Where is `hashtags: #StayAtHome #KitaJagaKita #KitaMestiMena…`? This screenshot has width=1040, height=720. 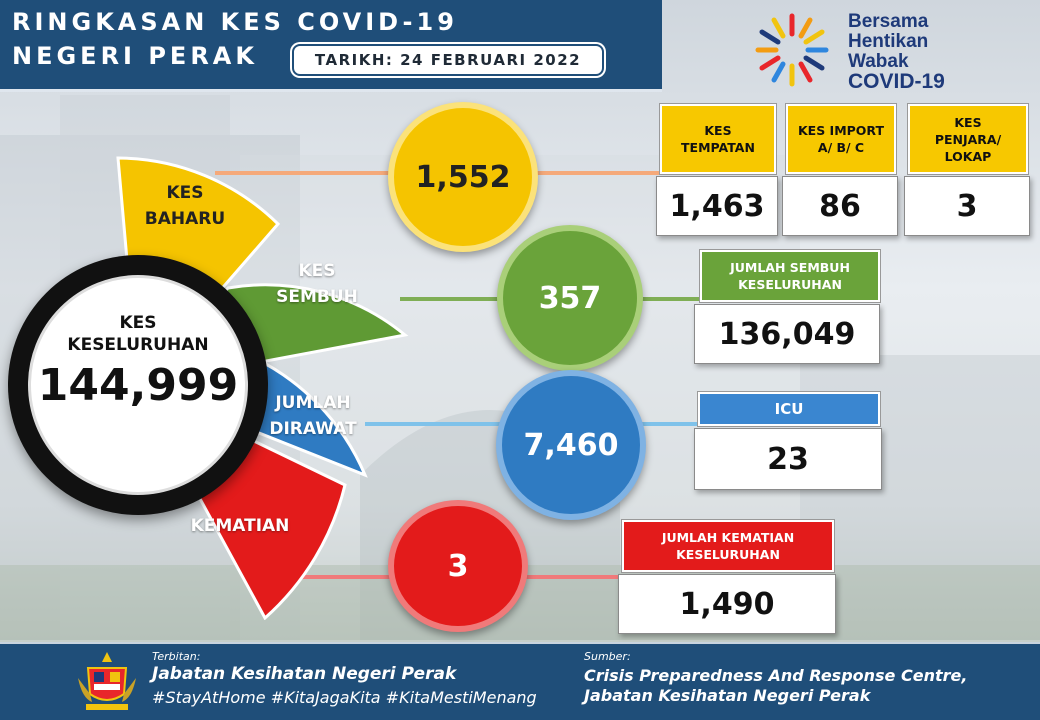 hashtags: #StayAtHome #KitaJagaKita #KitaMestiMena… is located at coordinates (344, 697).